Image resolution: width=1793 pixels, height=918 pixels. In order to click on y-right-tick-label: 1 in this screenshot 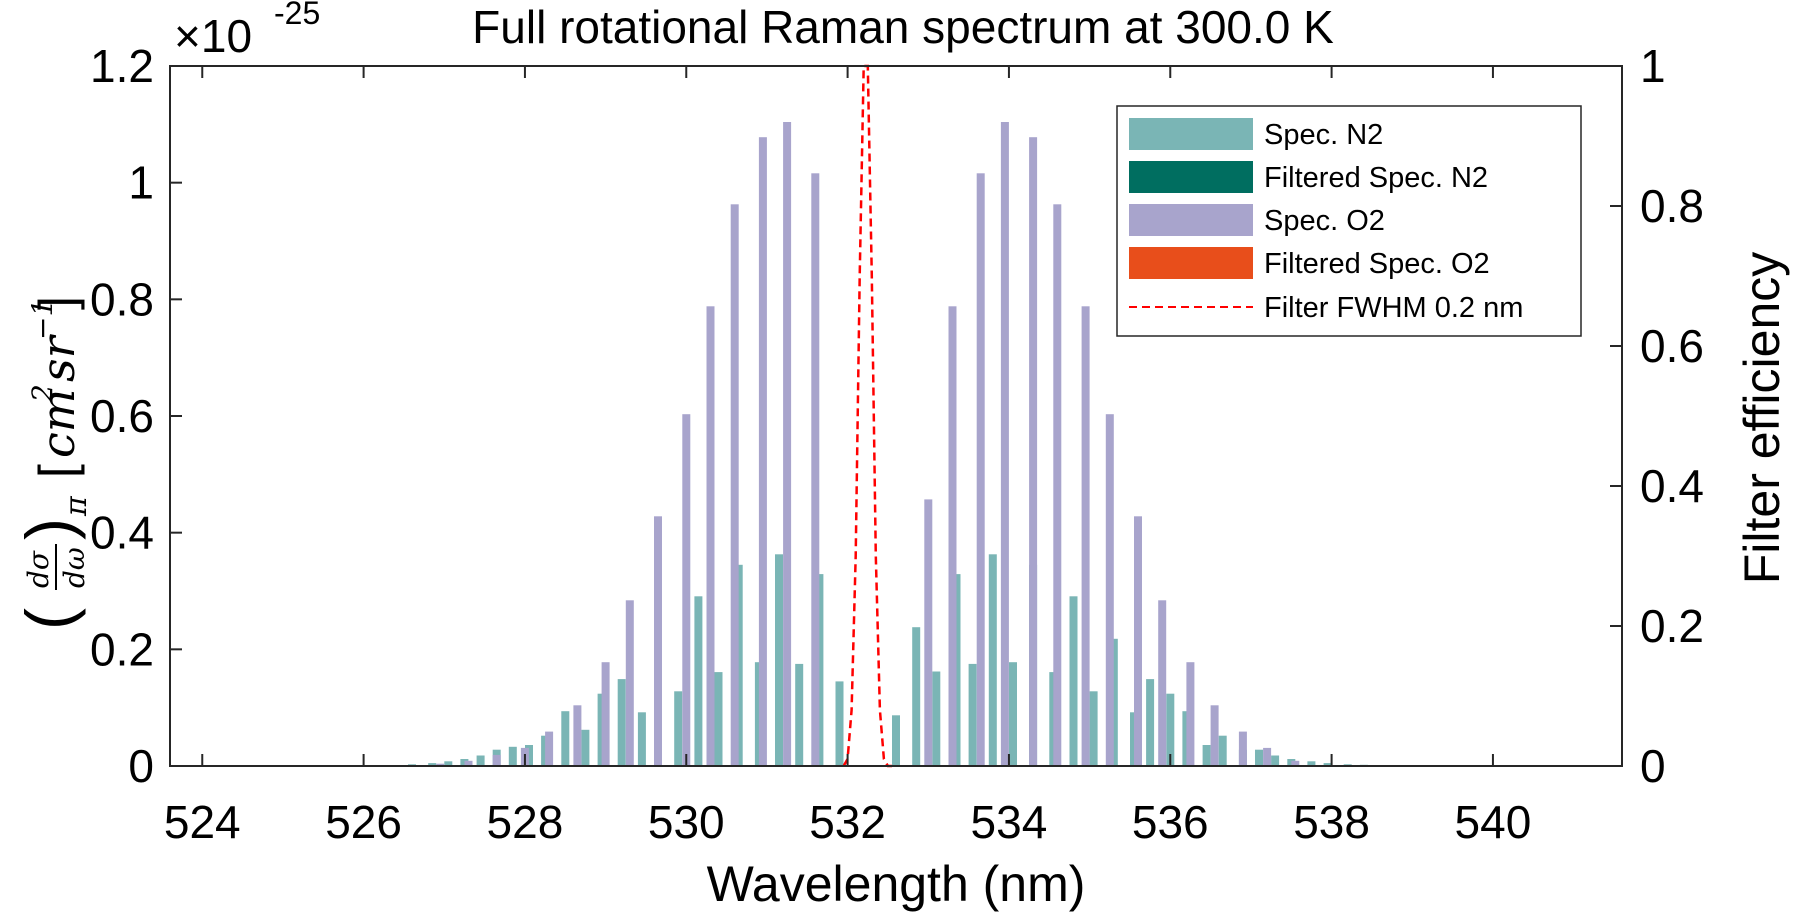, I will do `click(1653, 66)`.